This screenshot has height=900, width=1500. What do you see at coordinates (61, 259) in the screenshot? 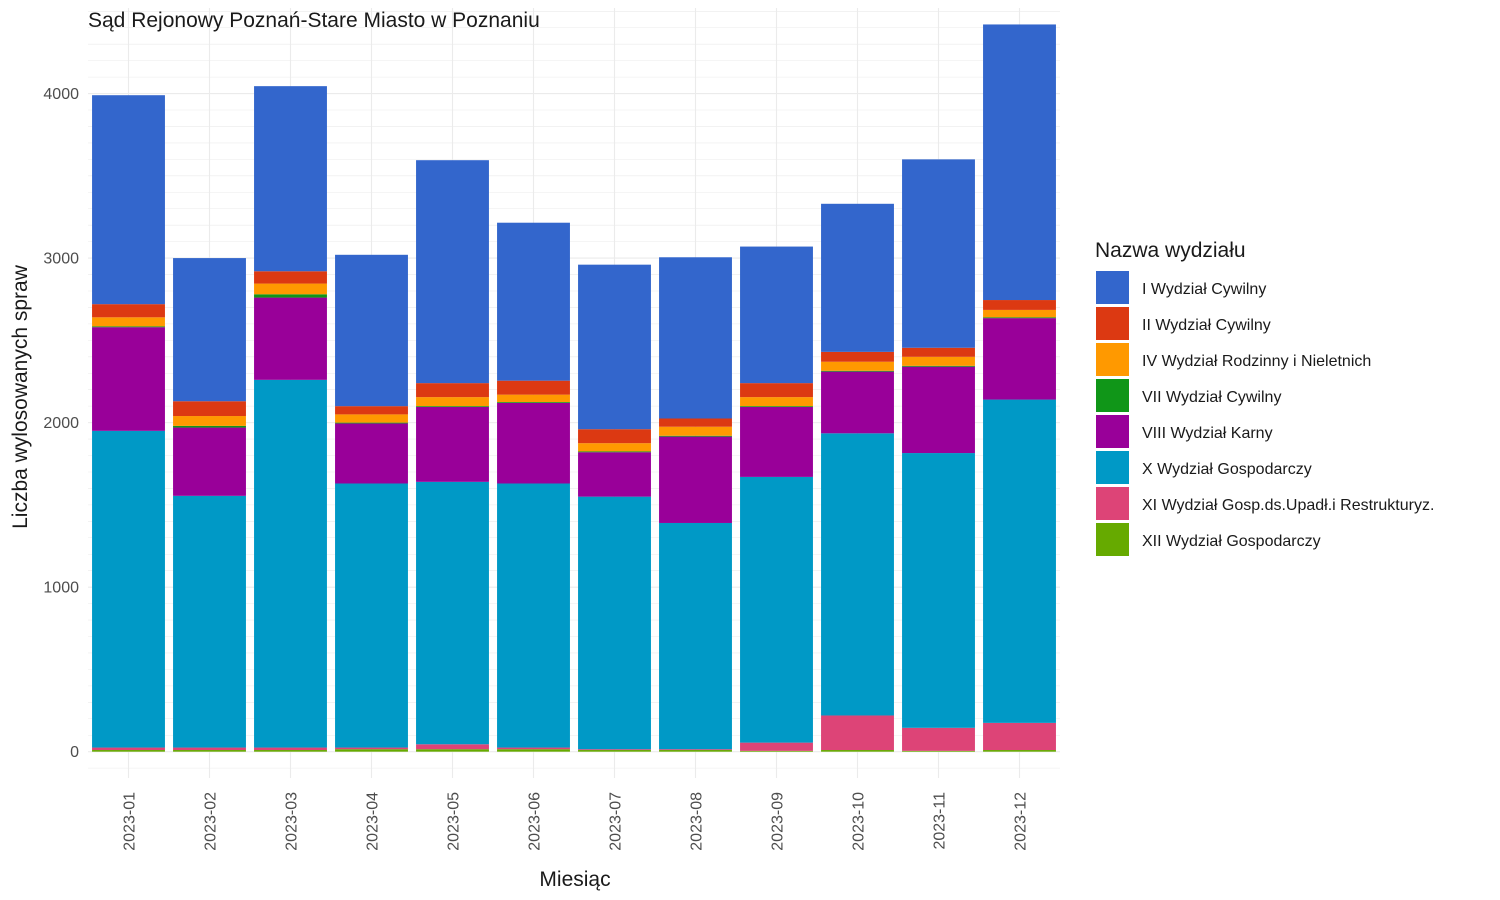
I see `y-tick-label: 3000` at bounding box center [61, 259].